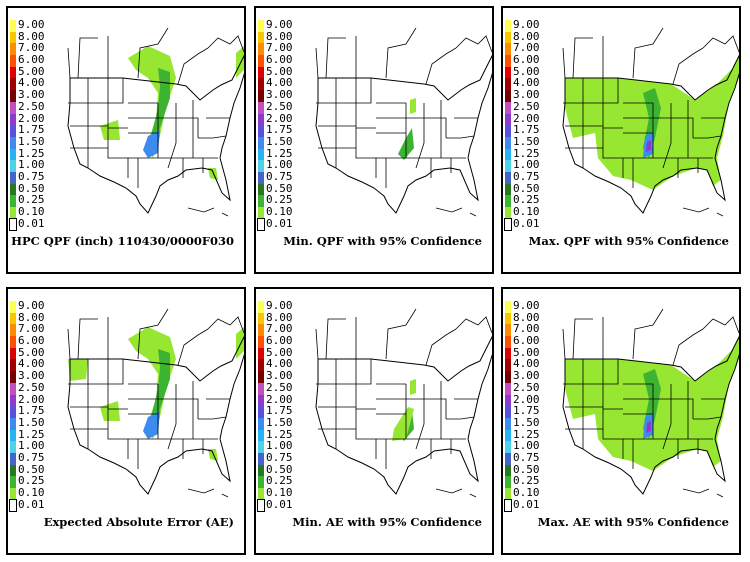 The width and height of the screenshot is (750, 562). I want to click on legend-label: 1.00, so click(526, 446).